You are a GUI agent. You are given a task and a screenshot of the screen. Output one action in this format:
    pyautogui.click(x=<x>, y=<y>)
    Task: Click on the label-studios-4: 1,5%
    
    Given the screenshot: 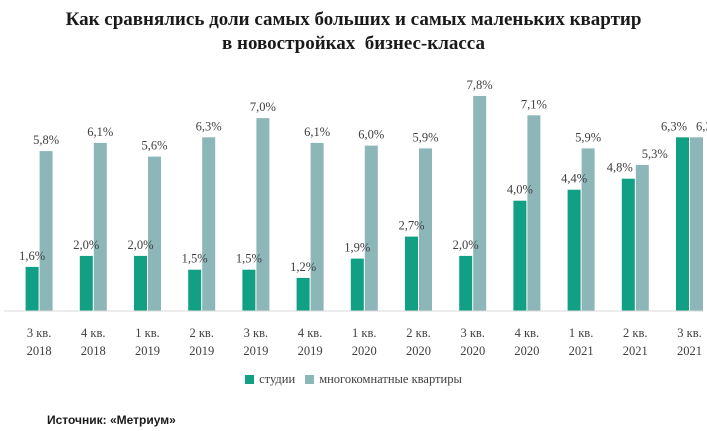 What is the action you would take?
    pyautogui.click(x=249, y=259)
    